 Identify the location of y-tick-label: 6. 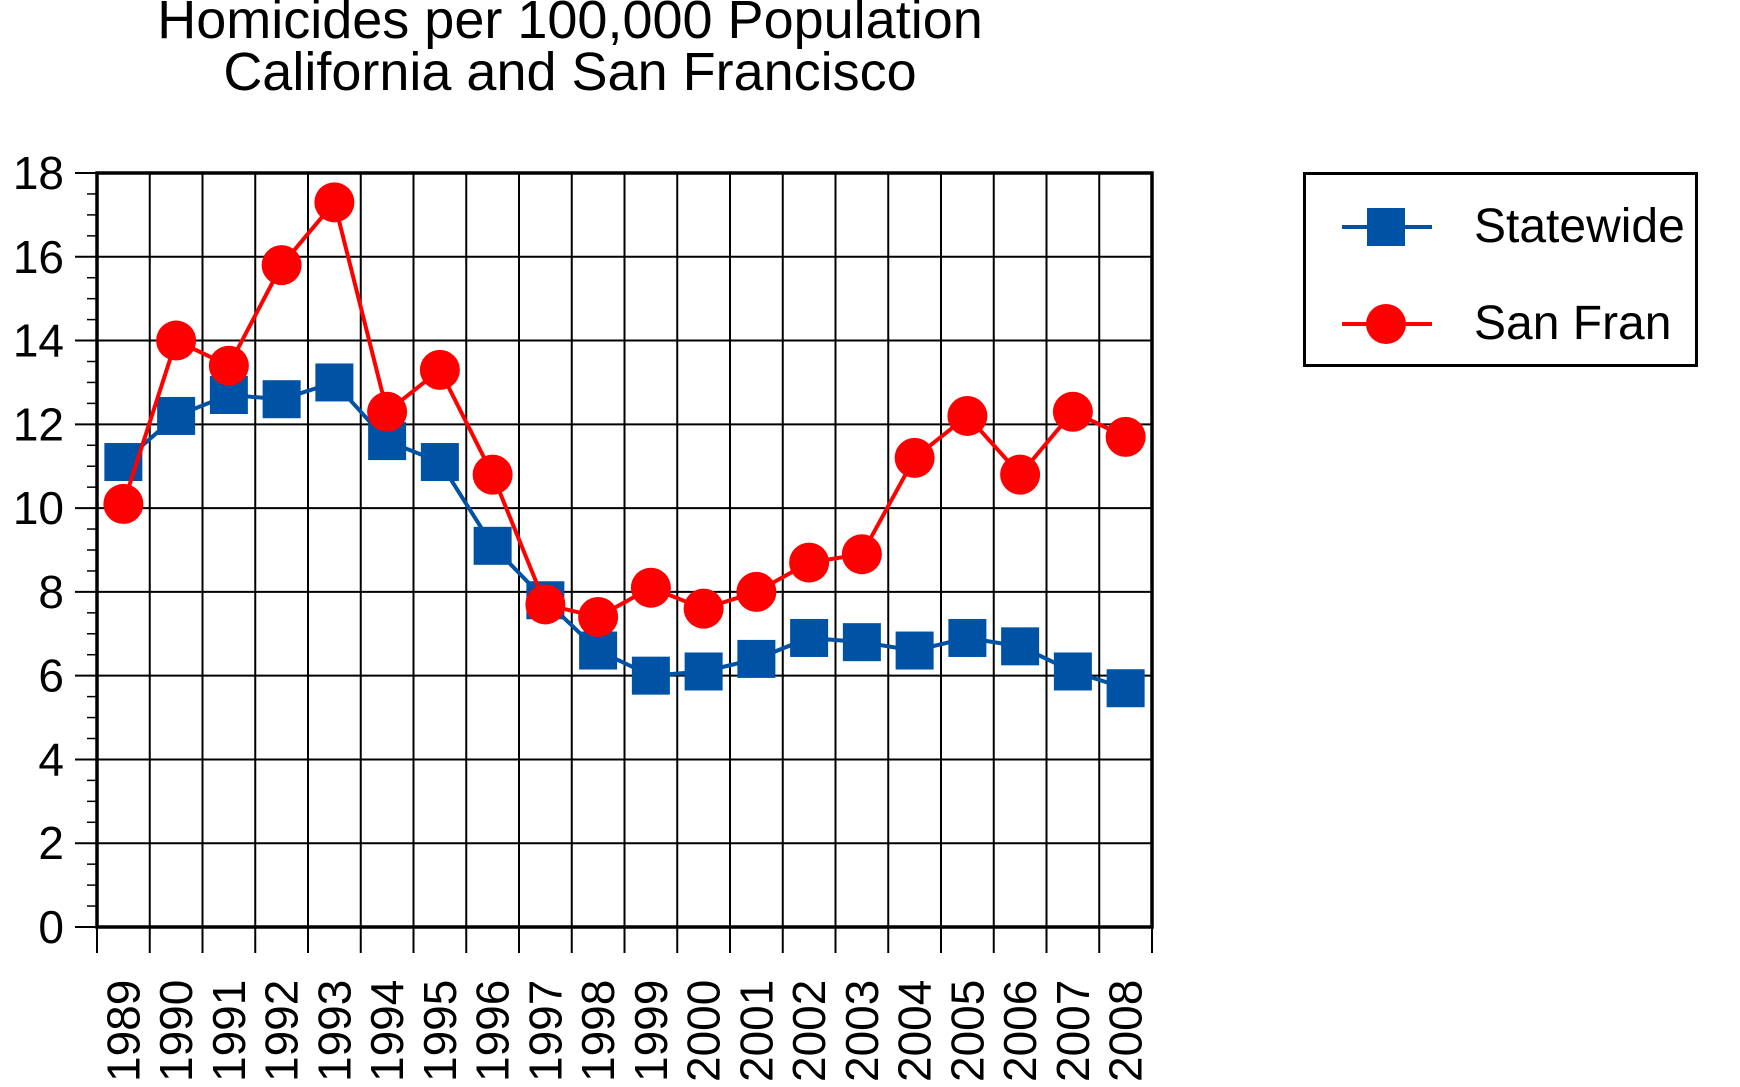
(51, 676).